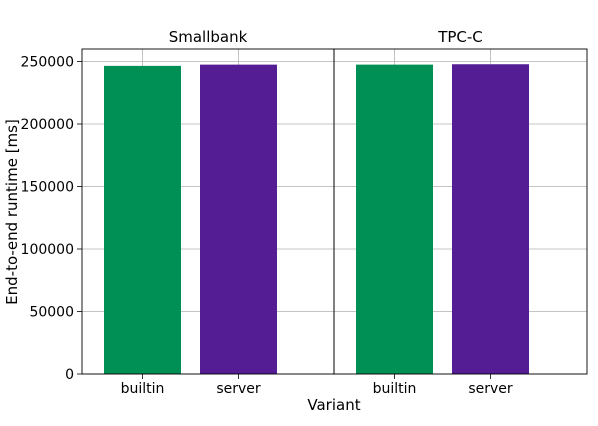 The image size is (598, 426). What do you see at coordinates (12, 212) in the screenshot?
I see `y-axis-label: End-to-end runtime [ms]` at bounding box center [12, 212].